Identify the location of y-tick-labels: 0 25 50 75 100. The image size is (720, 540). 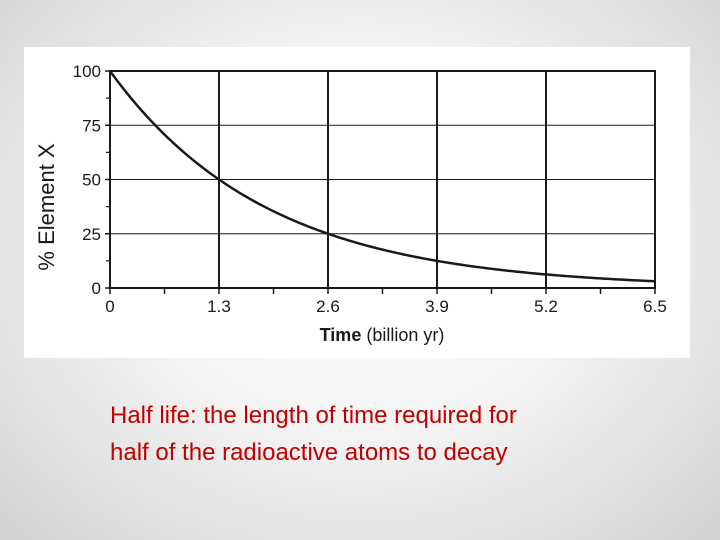
(87, 180).